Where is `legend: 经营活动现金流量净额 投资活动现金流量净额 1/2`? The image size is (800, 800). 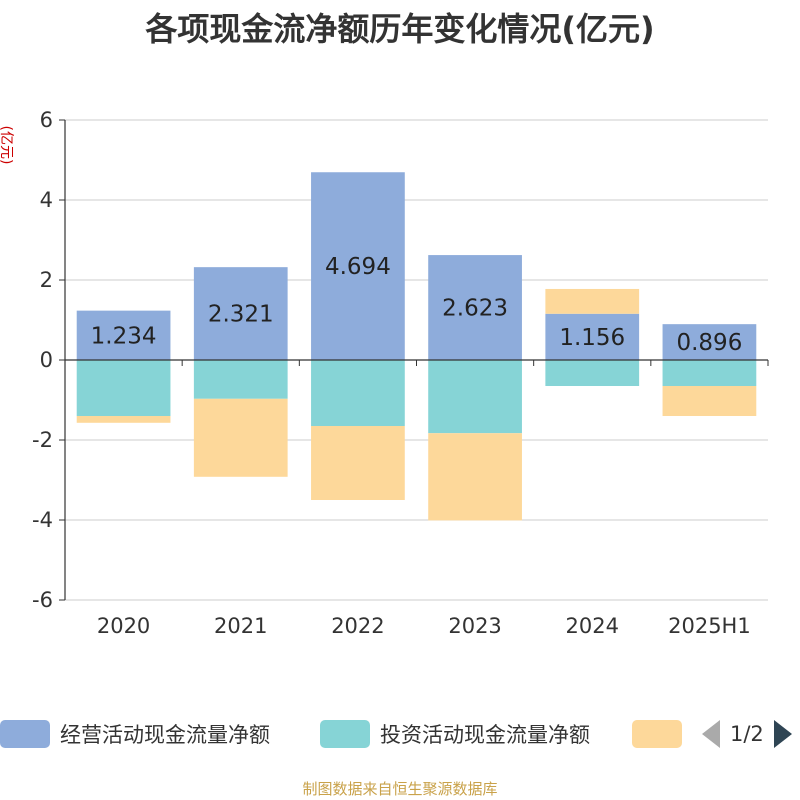 legend: 经营活动现金流量净额 投资活动现金流量净额 1/2 is located at coordinates (400, 734).